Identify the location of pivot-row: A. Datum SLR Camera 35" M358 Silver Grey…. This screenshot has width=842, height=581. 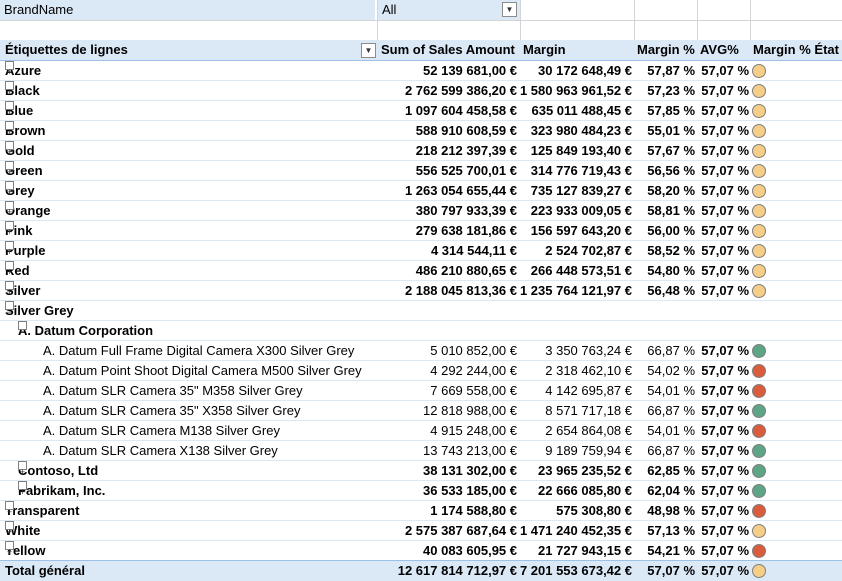
(421, 391).